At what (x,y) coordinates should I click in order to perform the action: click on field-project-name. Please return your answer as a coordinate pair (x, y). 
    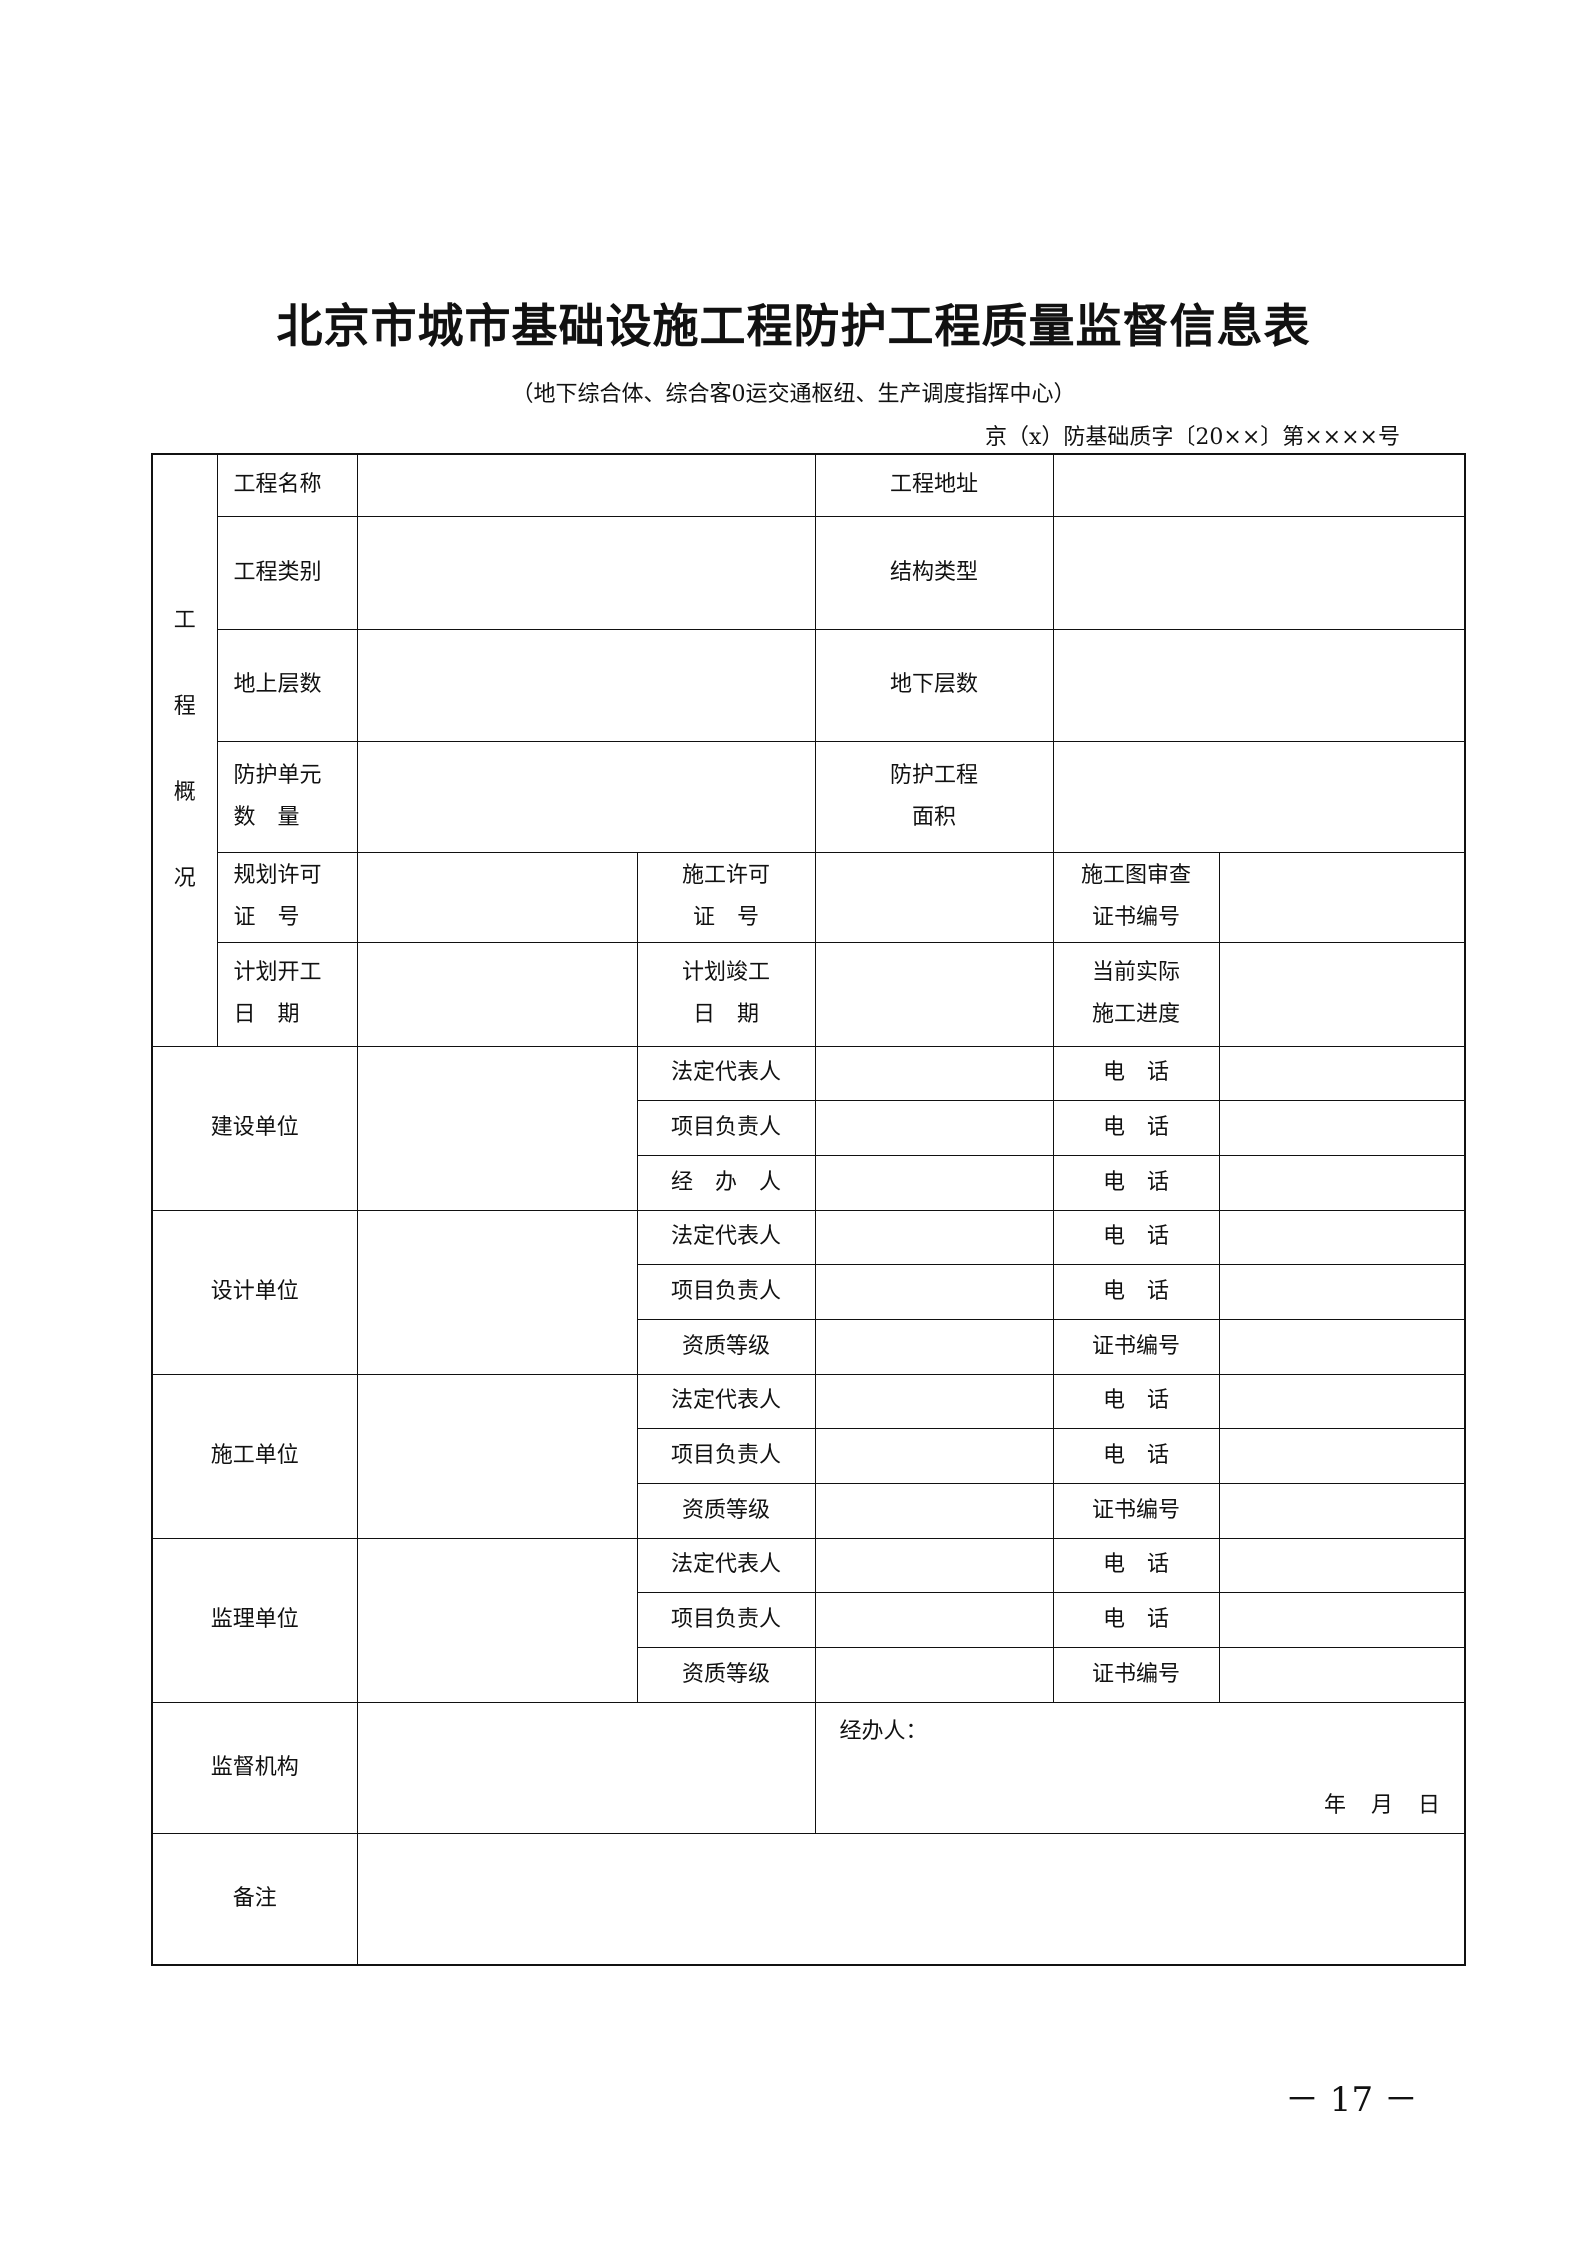
    Looking at the image, I should click on (586, 485).